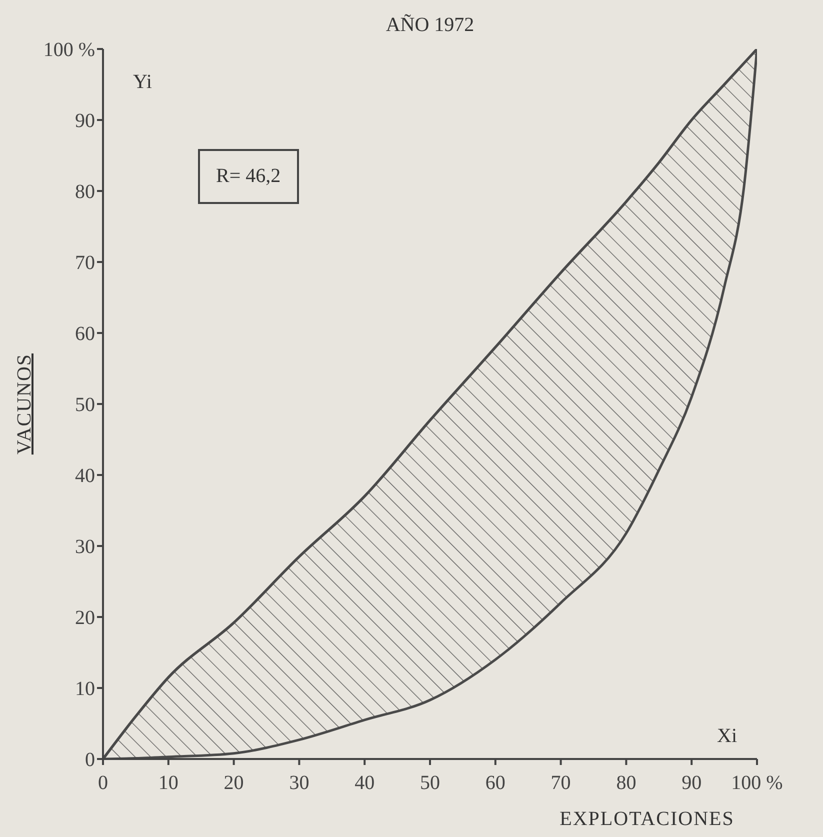 This screenshot has width=823, height=837. I want to click on x-tick-label: 40, so click(364, 783).